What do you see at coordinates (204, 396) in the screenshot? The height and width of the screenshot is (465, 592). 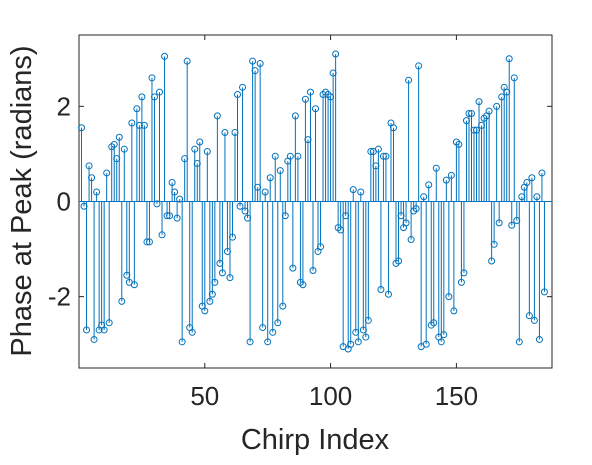 I see `x-tick-label: 50` at bounding box center [204, 396].